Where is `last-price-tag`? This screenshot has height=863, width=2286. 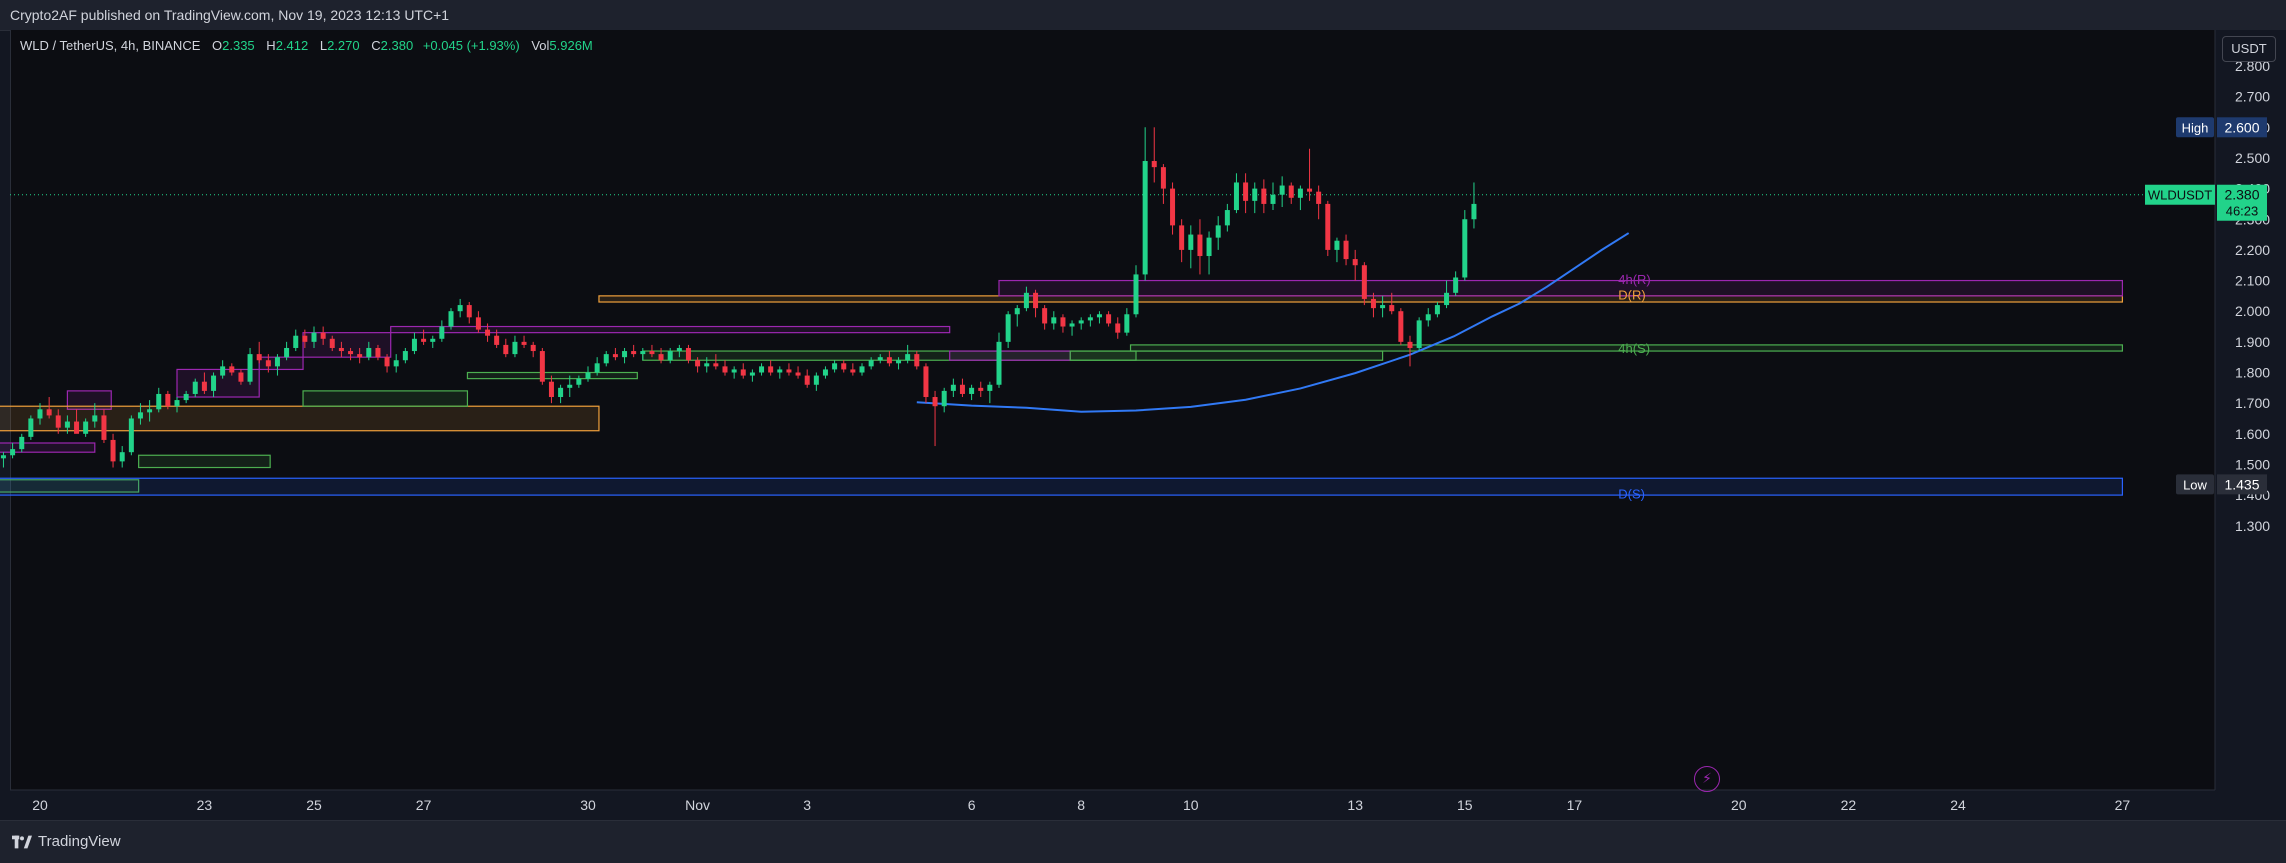 last-price-tag is located at coordinates (2242, 202).